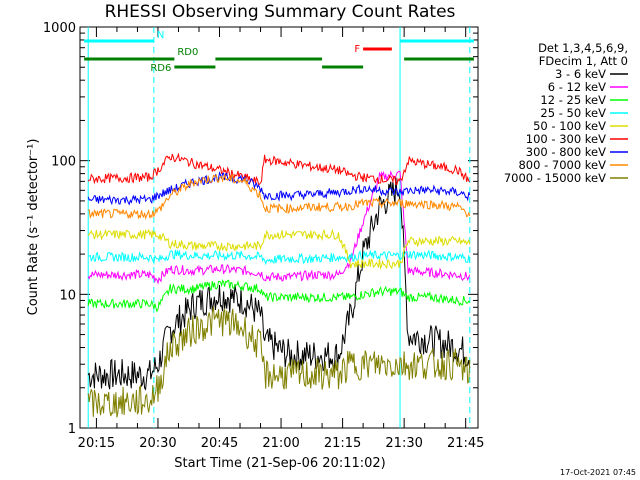  I want to click on y-axis-label: Count Rate (s⁻¹ detector⁻¹), so click(33, 227).